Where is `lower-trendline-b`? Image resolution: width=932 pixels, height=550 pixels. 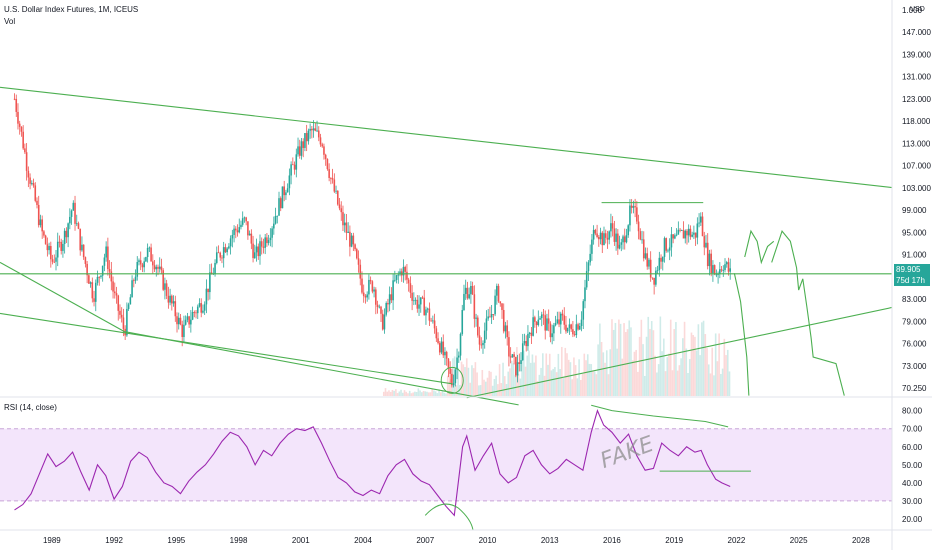 lower-trendline-b is located at coordinates (226, 348).